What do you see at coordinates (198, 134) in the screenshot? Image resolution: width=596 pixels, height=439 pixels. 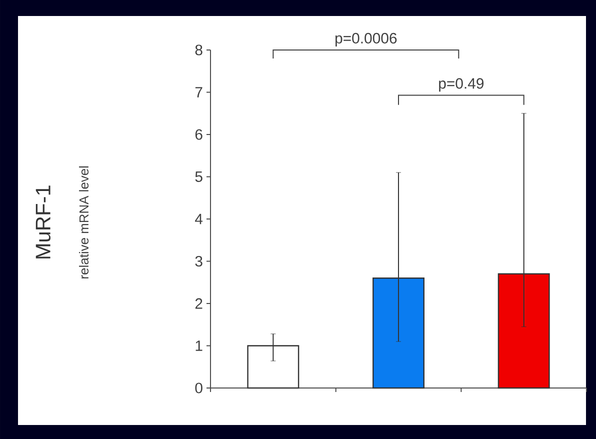 I see `y-tick-label: 6` at bounding box center [198, 134].